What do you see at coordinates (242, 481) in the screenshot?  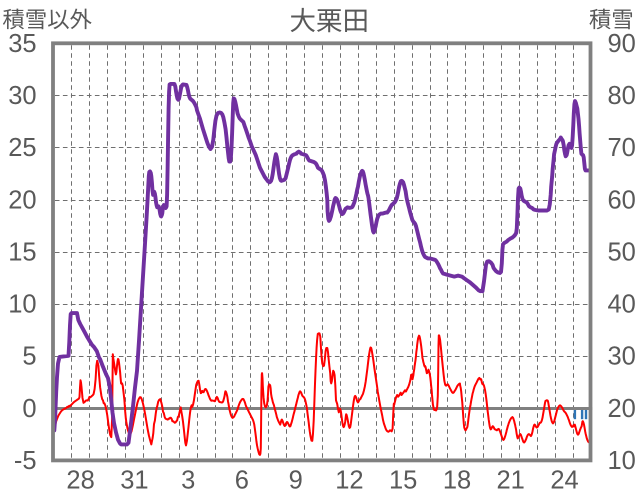 I see `svg-text: 6` at bounding box center [242, 481].